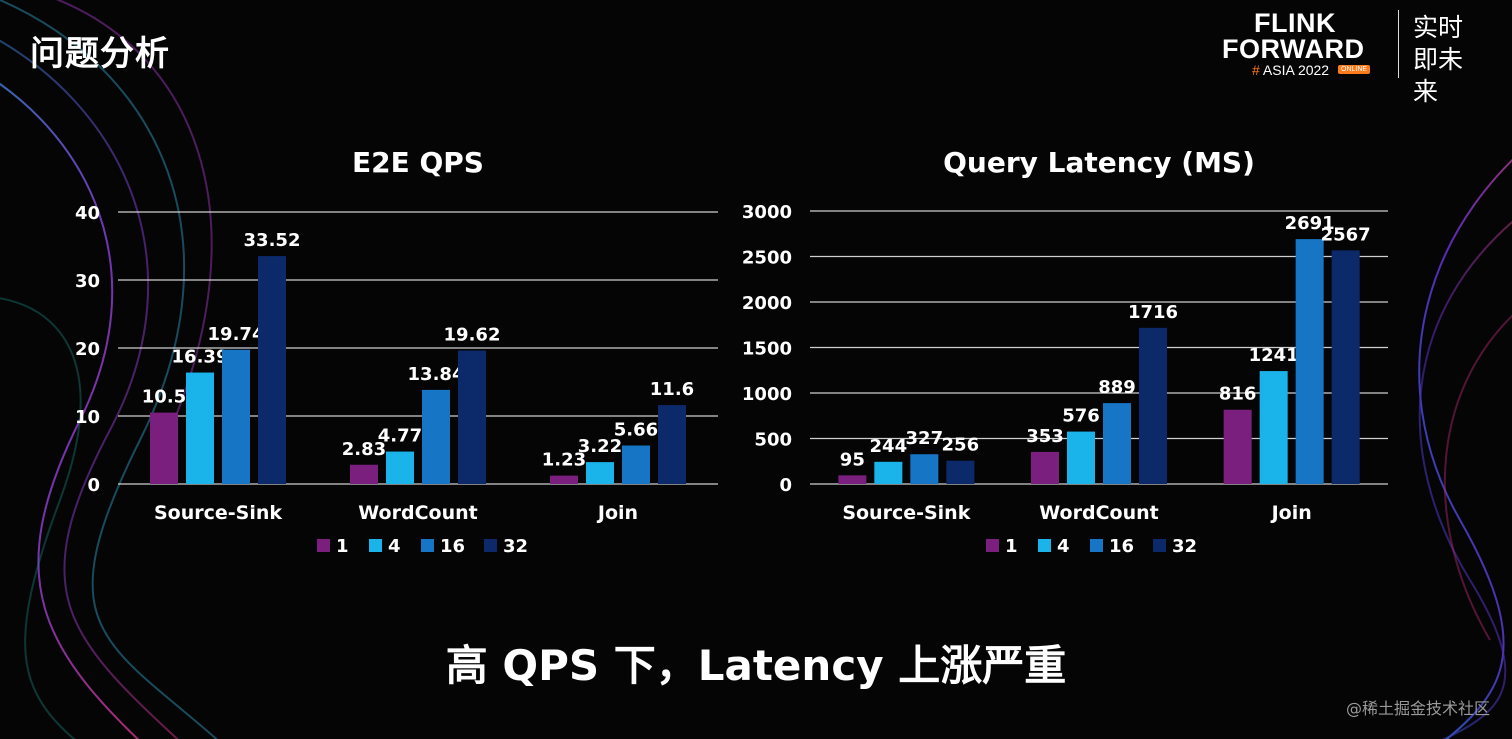 This screenshot has width=1512, height=739. What do you see at coordinates (87, 349) in the screenshot?
I see `y-tick-label: 20` at bounding box center [87, 349].